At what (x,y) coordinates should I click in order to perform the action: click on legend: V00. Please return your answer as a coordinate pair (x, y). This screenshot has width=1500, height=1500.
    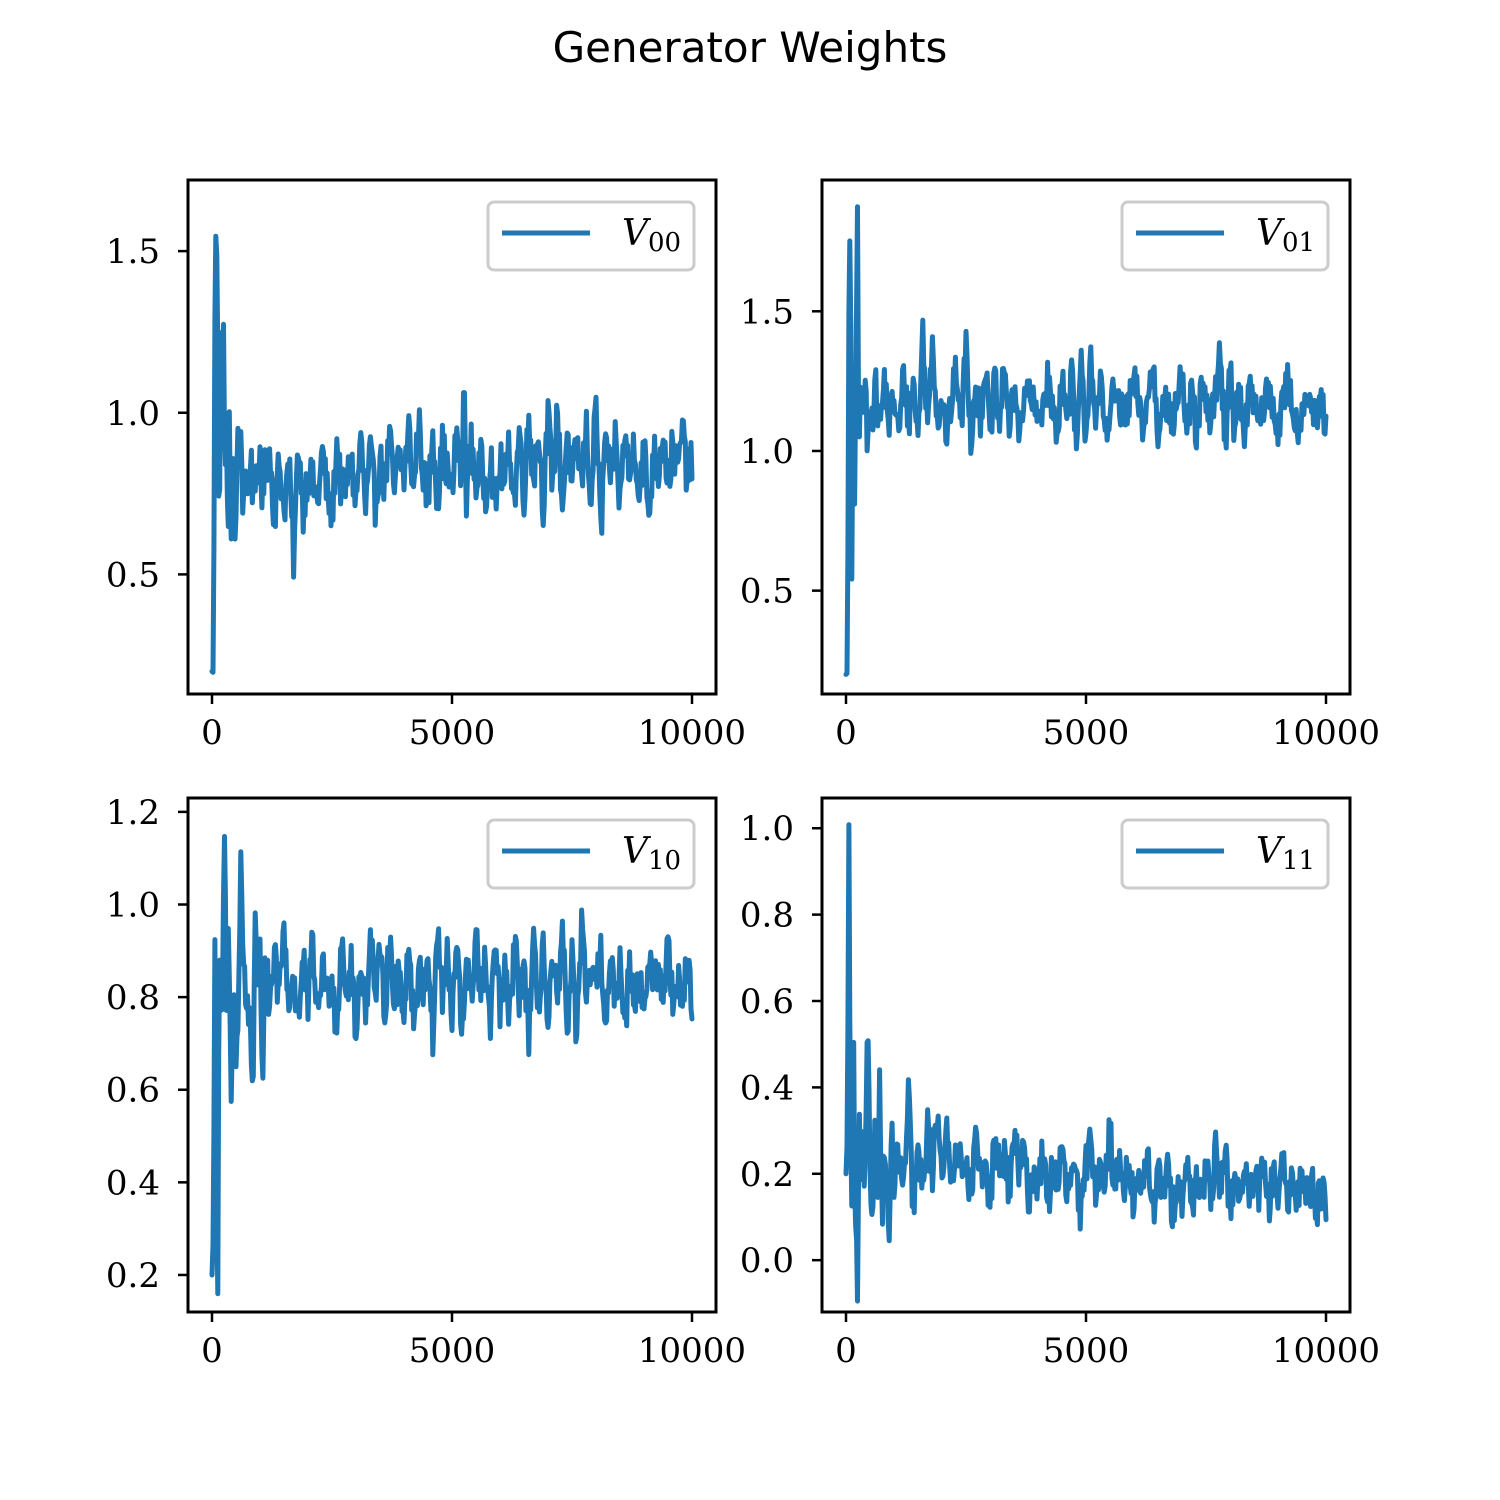
    Looking at the image, I should click on (591, 236).